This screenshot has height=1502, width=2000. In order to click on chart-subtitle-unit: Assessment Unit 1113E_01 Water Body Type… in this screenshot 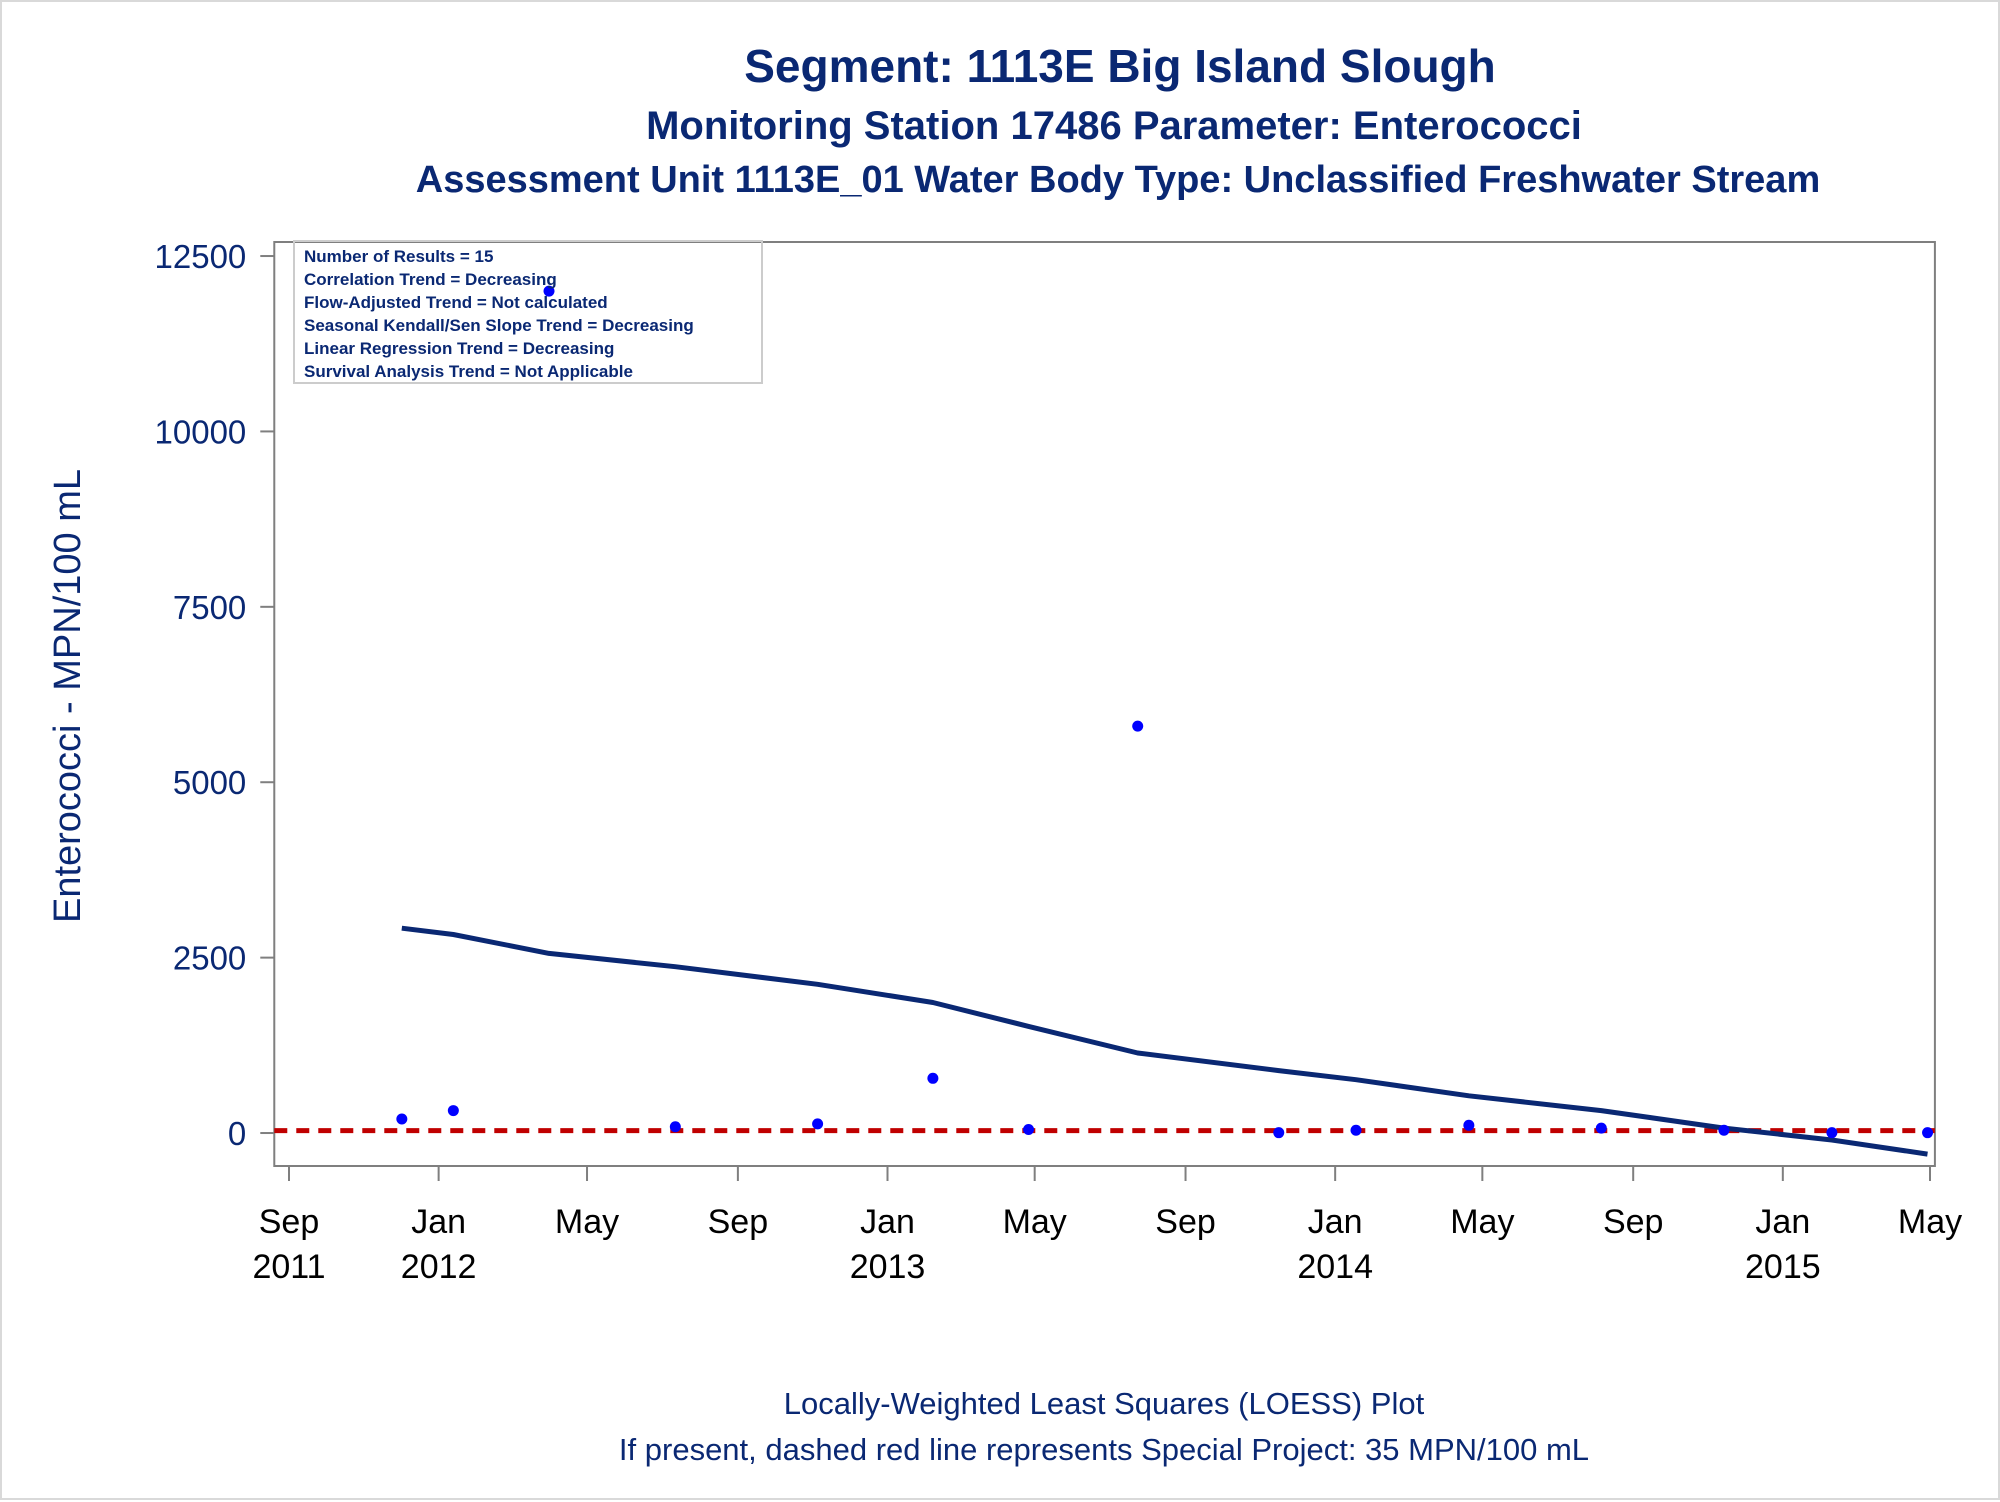, I will do `click(1118, 180)`.